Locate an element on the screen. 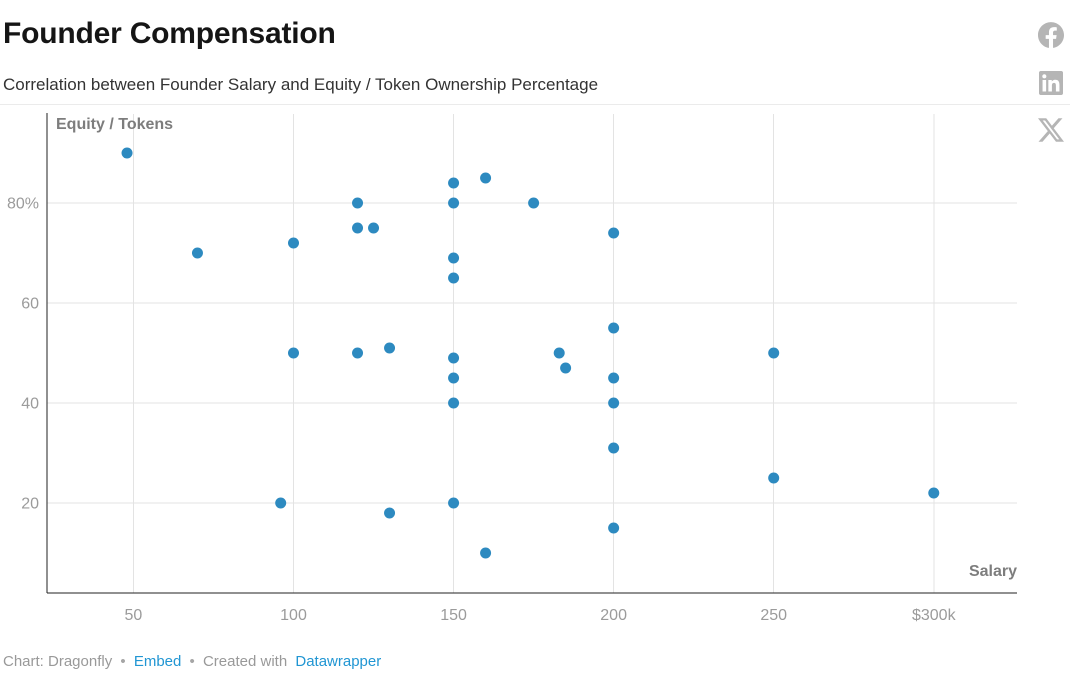 This screenshot has height=693, width=1070. share-buttons is located at coordinates (1051, 82).